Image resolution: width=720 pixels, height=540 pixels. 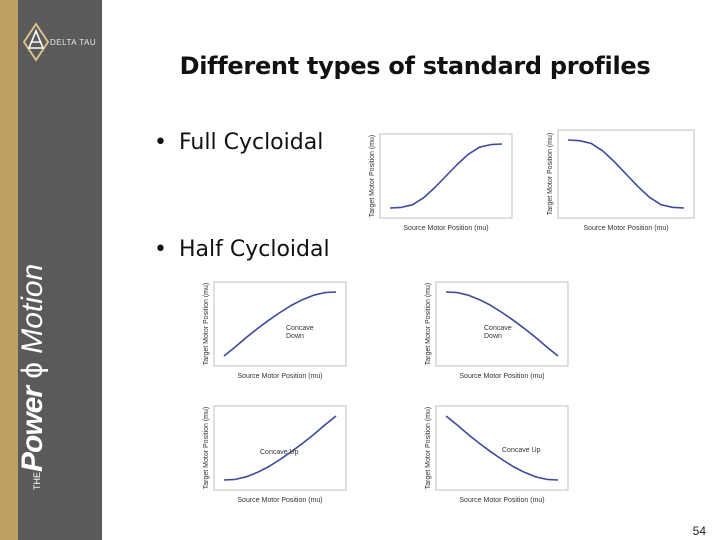 I want to click on tagline-the: THE, so click(x=37, y=481).